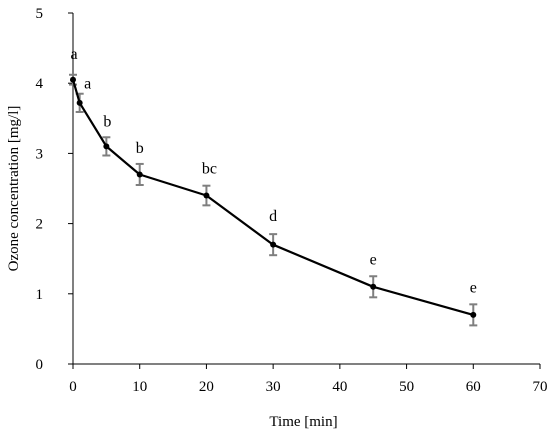 The image size is (550, 434). What do you see at coordinates (406, 387) in the screenshot?
I see `x-tick-label: 50` at bounding box center [406, 387].